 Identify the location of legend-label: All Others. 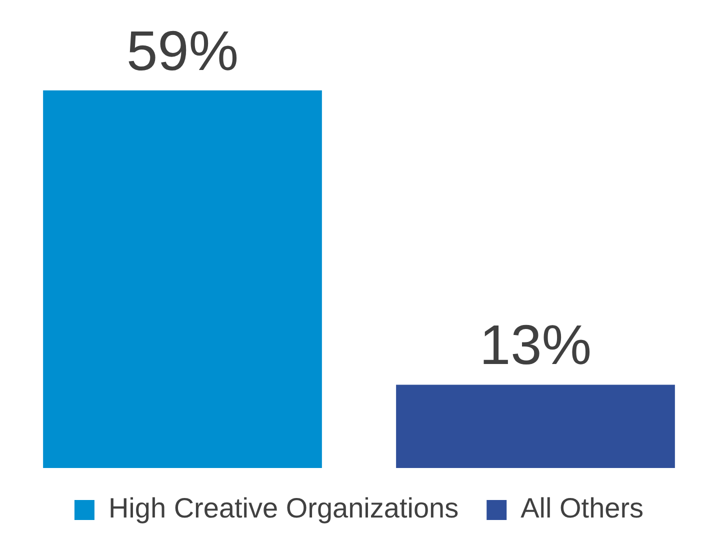
(582, 508).